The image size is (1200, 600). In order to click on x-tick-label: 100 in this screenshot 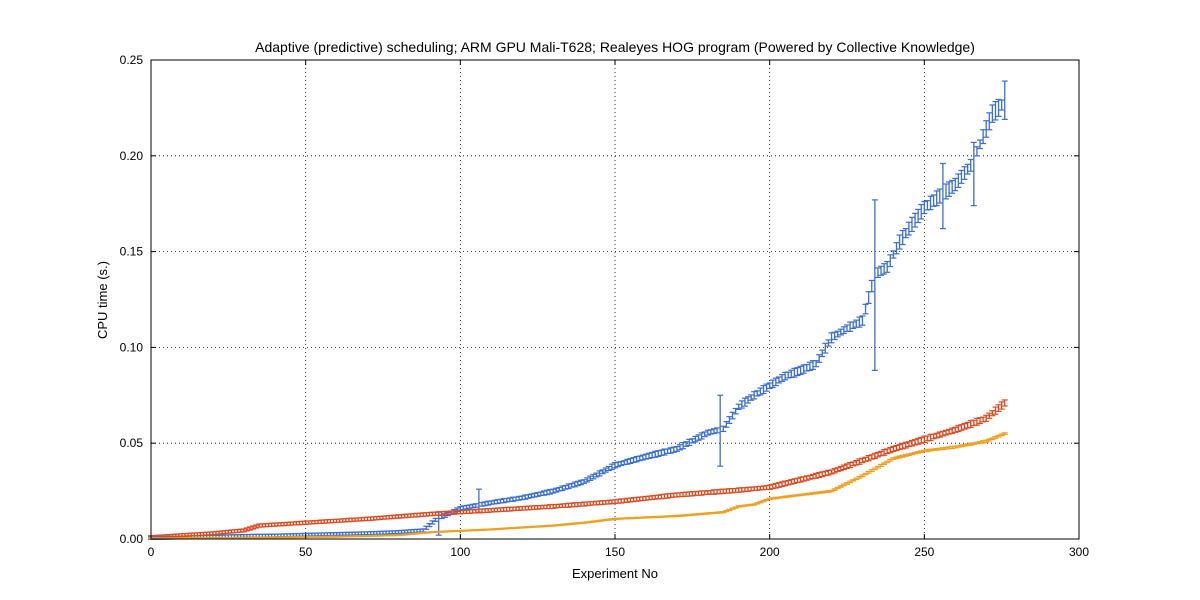, I will do `click(460, 552)`.